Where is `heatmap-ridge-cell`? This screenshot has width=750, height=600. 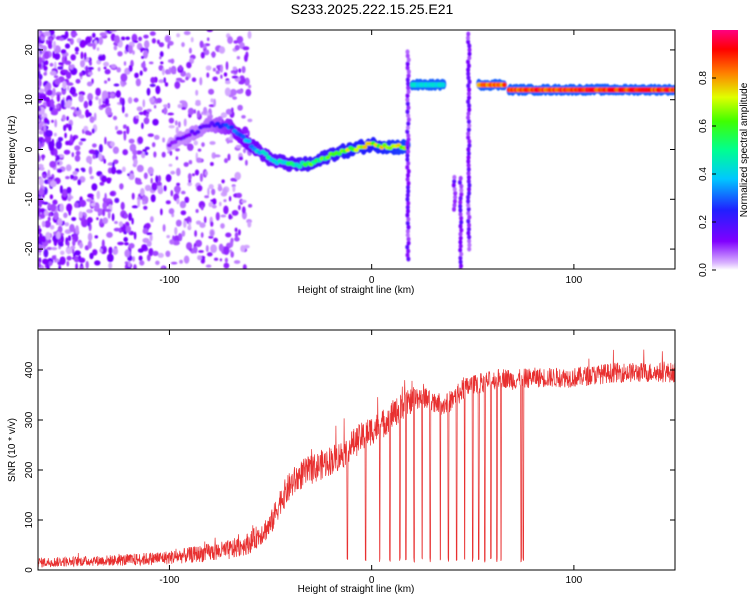
heatmap-ridge-cell is located at coordinates (266, 154).